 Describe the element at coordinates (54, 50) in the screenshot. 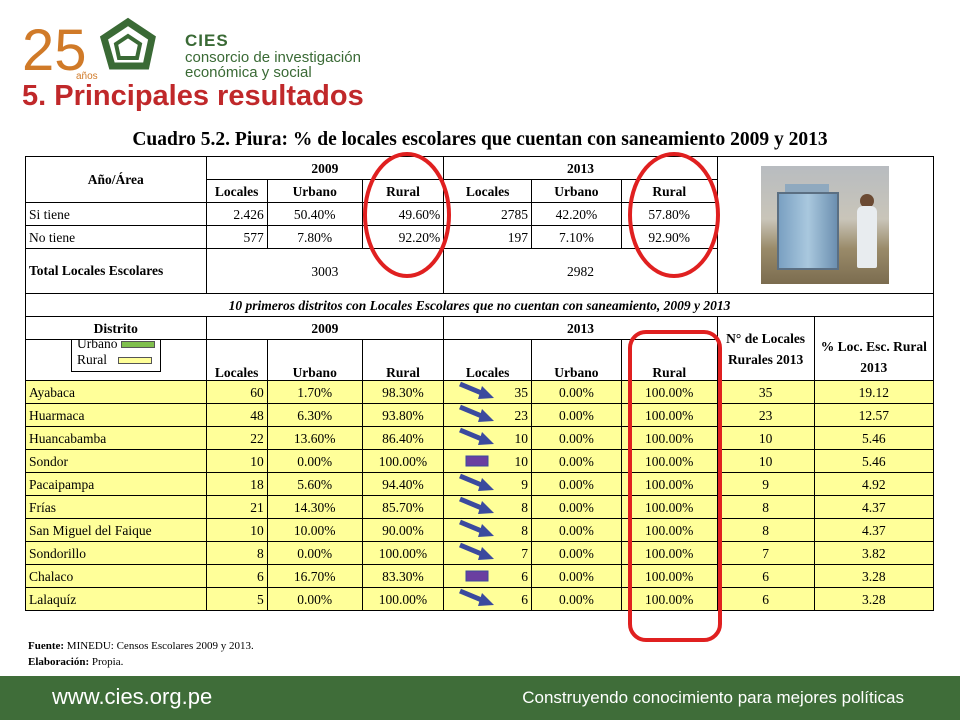

I see `logo-25: 25` at that location.